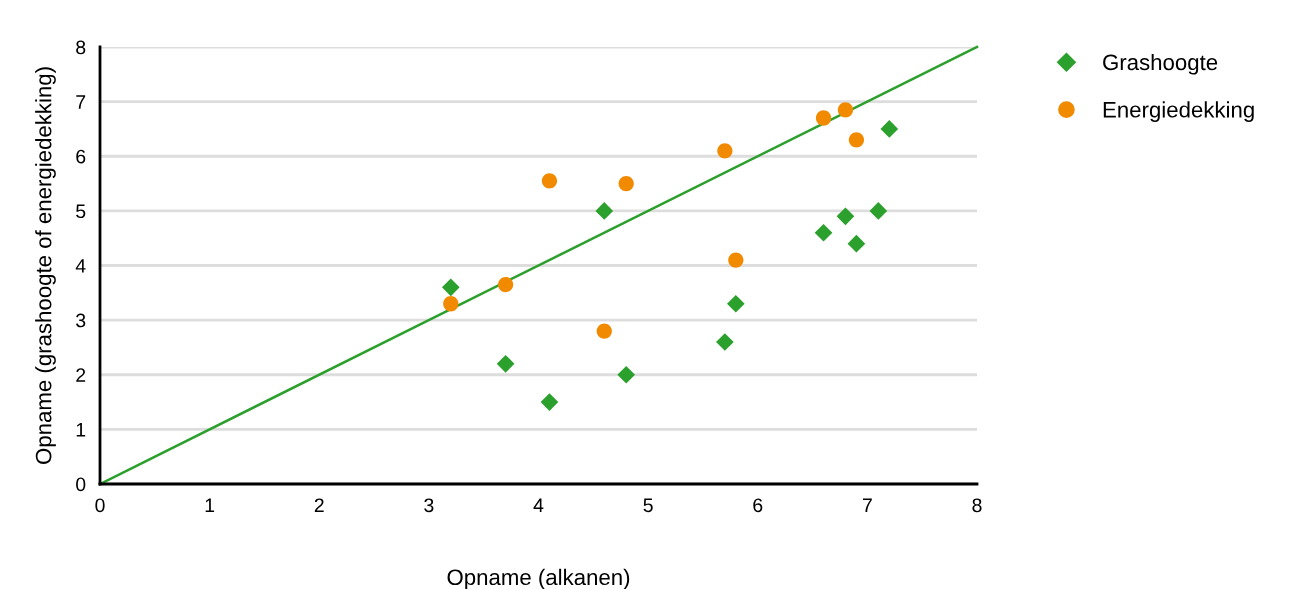  What do you see at coordinates (538, 505) in the screenshot?
I see `x-tick-label: 4` at bounding box center [538, 505].